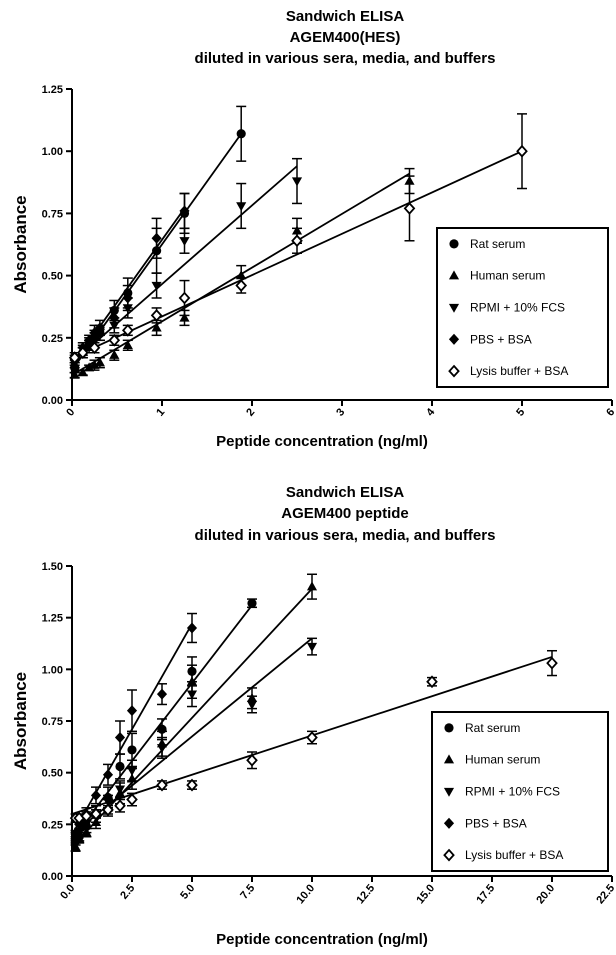  What do you see at coordinates (340, 412) in the screenshot?
I see `x-tick-label: 3` at bounding box center [340, 412].